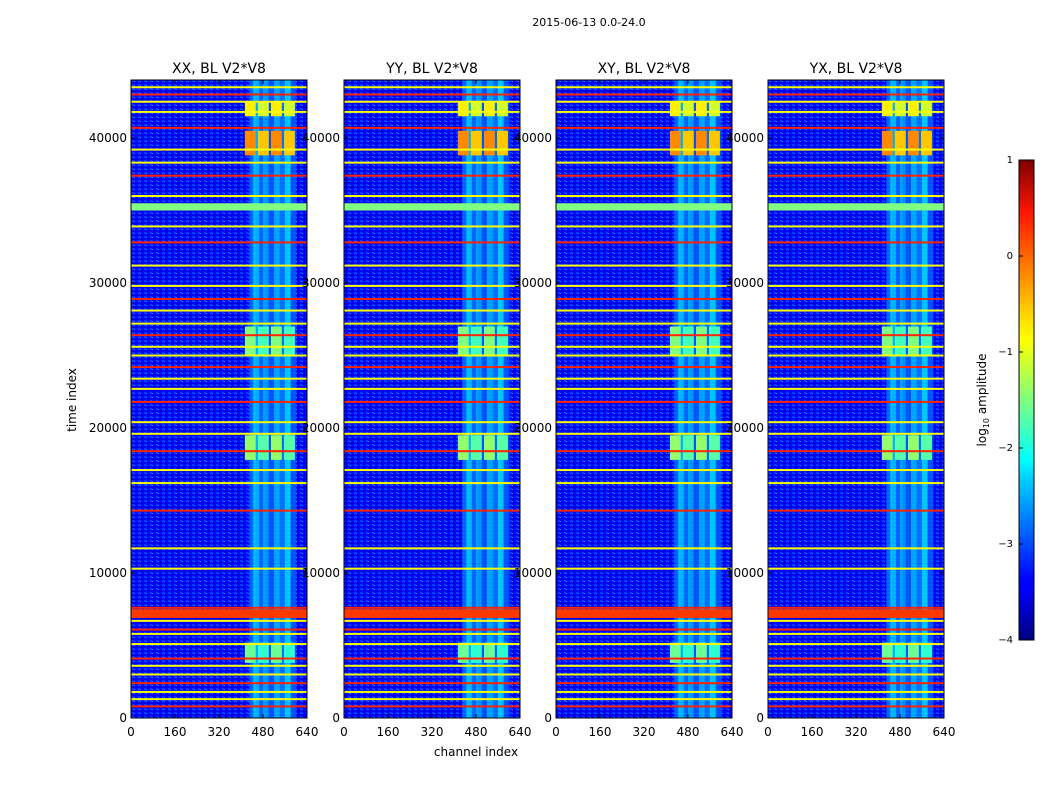  What do you see at coordinates (1010, 160) in the screenshot?
I see `colorbar-tick-label: 1` at bounding box center [1010, 160].